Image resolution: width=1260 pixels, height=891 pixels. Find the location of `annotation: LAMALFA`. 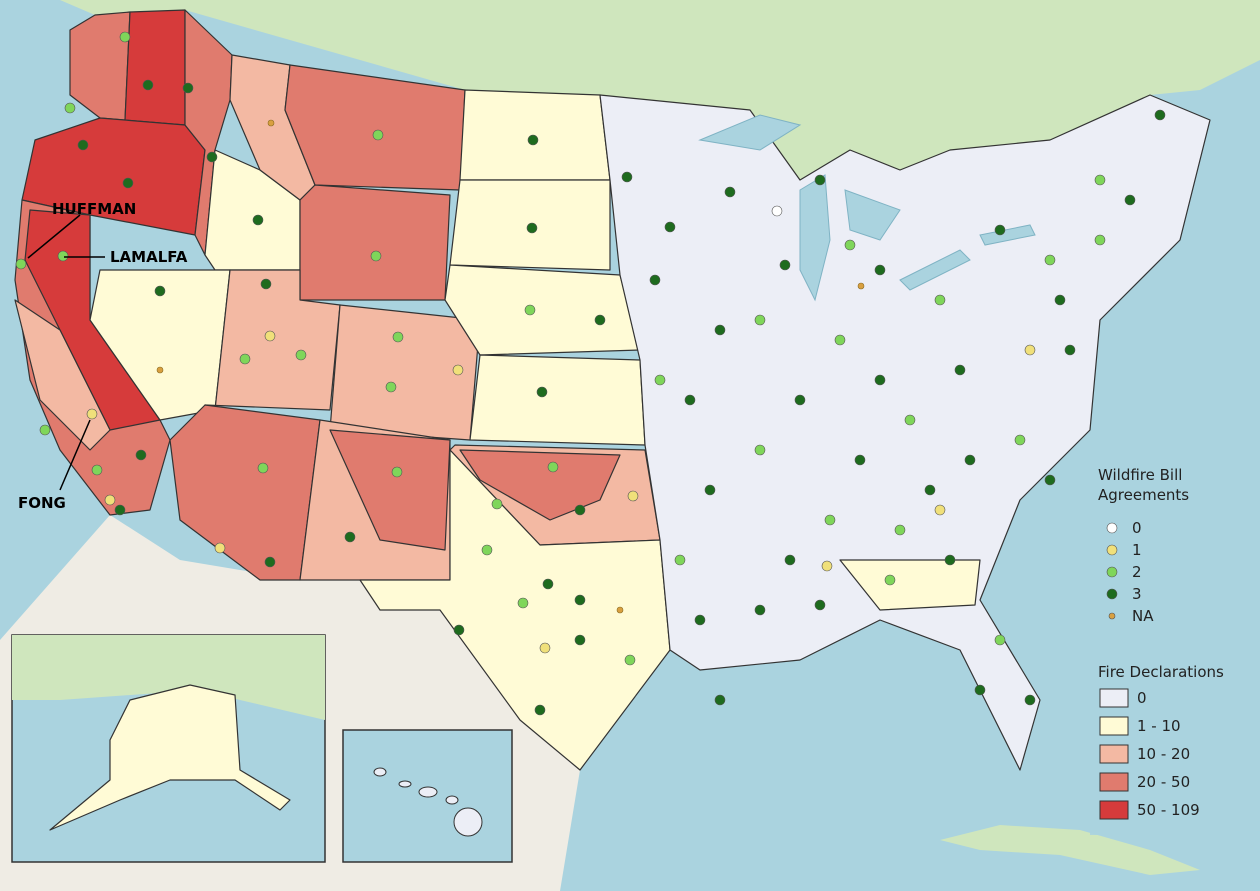

annotation: LAMALFA is located at coordinates (149, 257).